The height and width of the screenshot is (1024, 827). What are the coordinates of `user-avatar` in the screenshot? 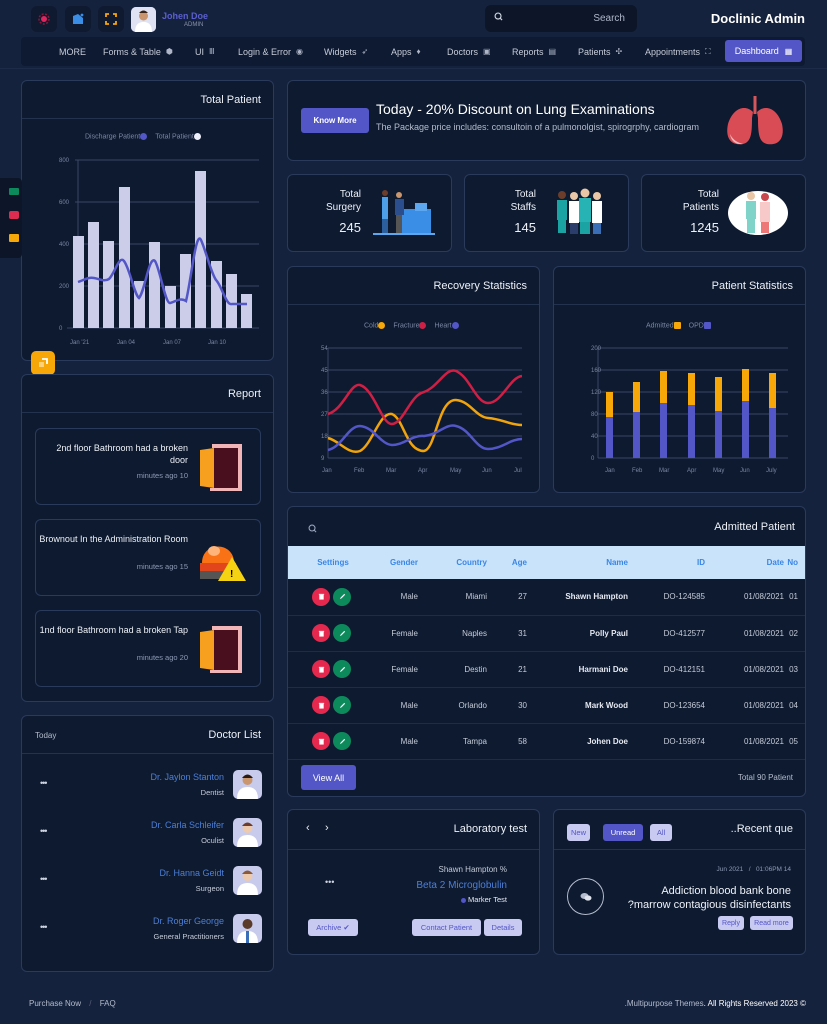 It's located at (143, 19).